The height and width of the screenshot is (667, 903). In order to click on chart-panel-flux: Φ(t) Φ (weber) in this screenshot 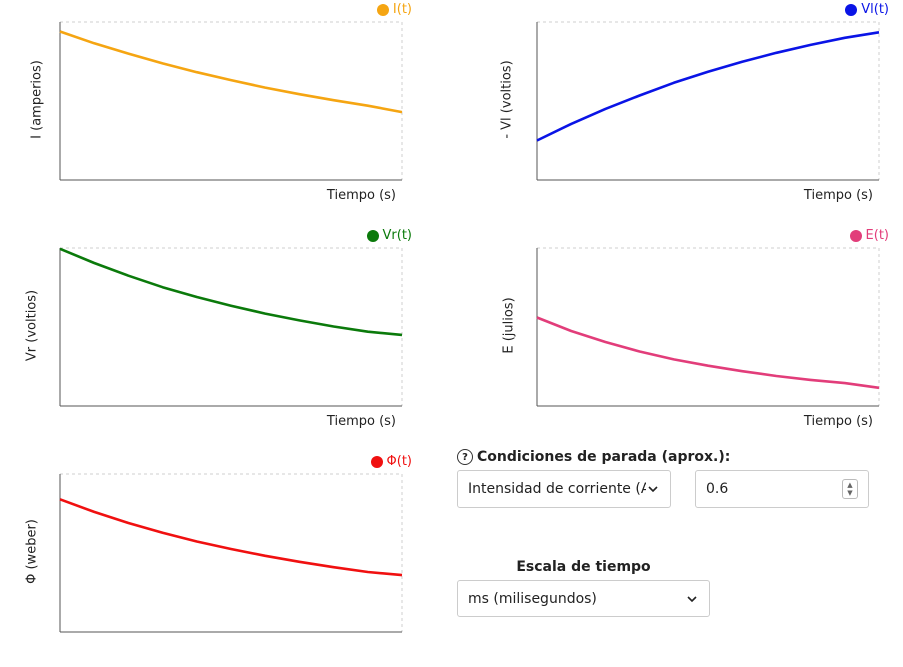, I will do `click(230, 559)`.